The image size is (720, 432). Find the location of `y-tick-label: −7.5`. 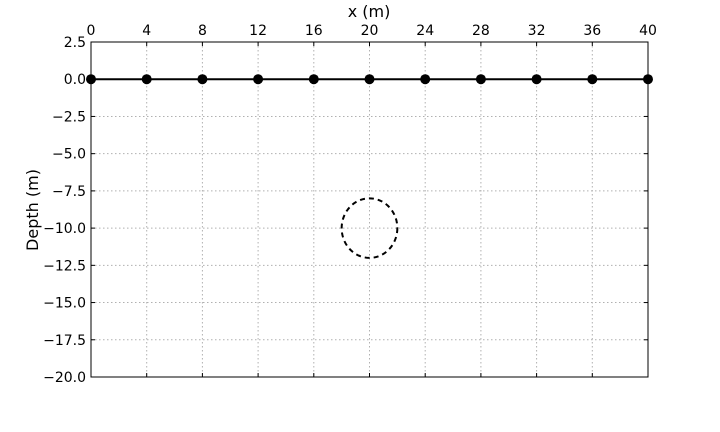

y-tick-label: −7.5 is located at coordinates (69, 192).